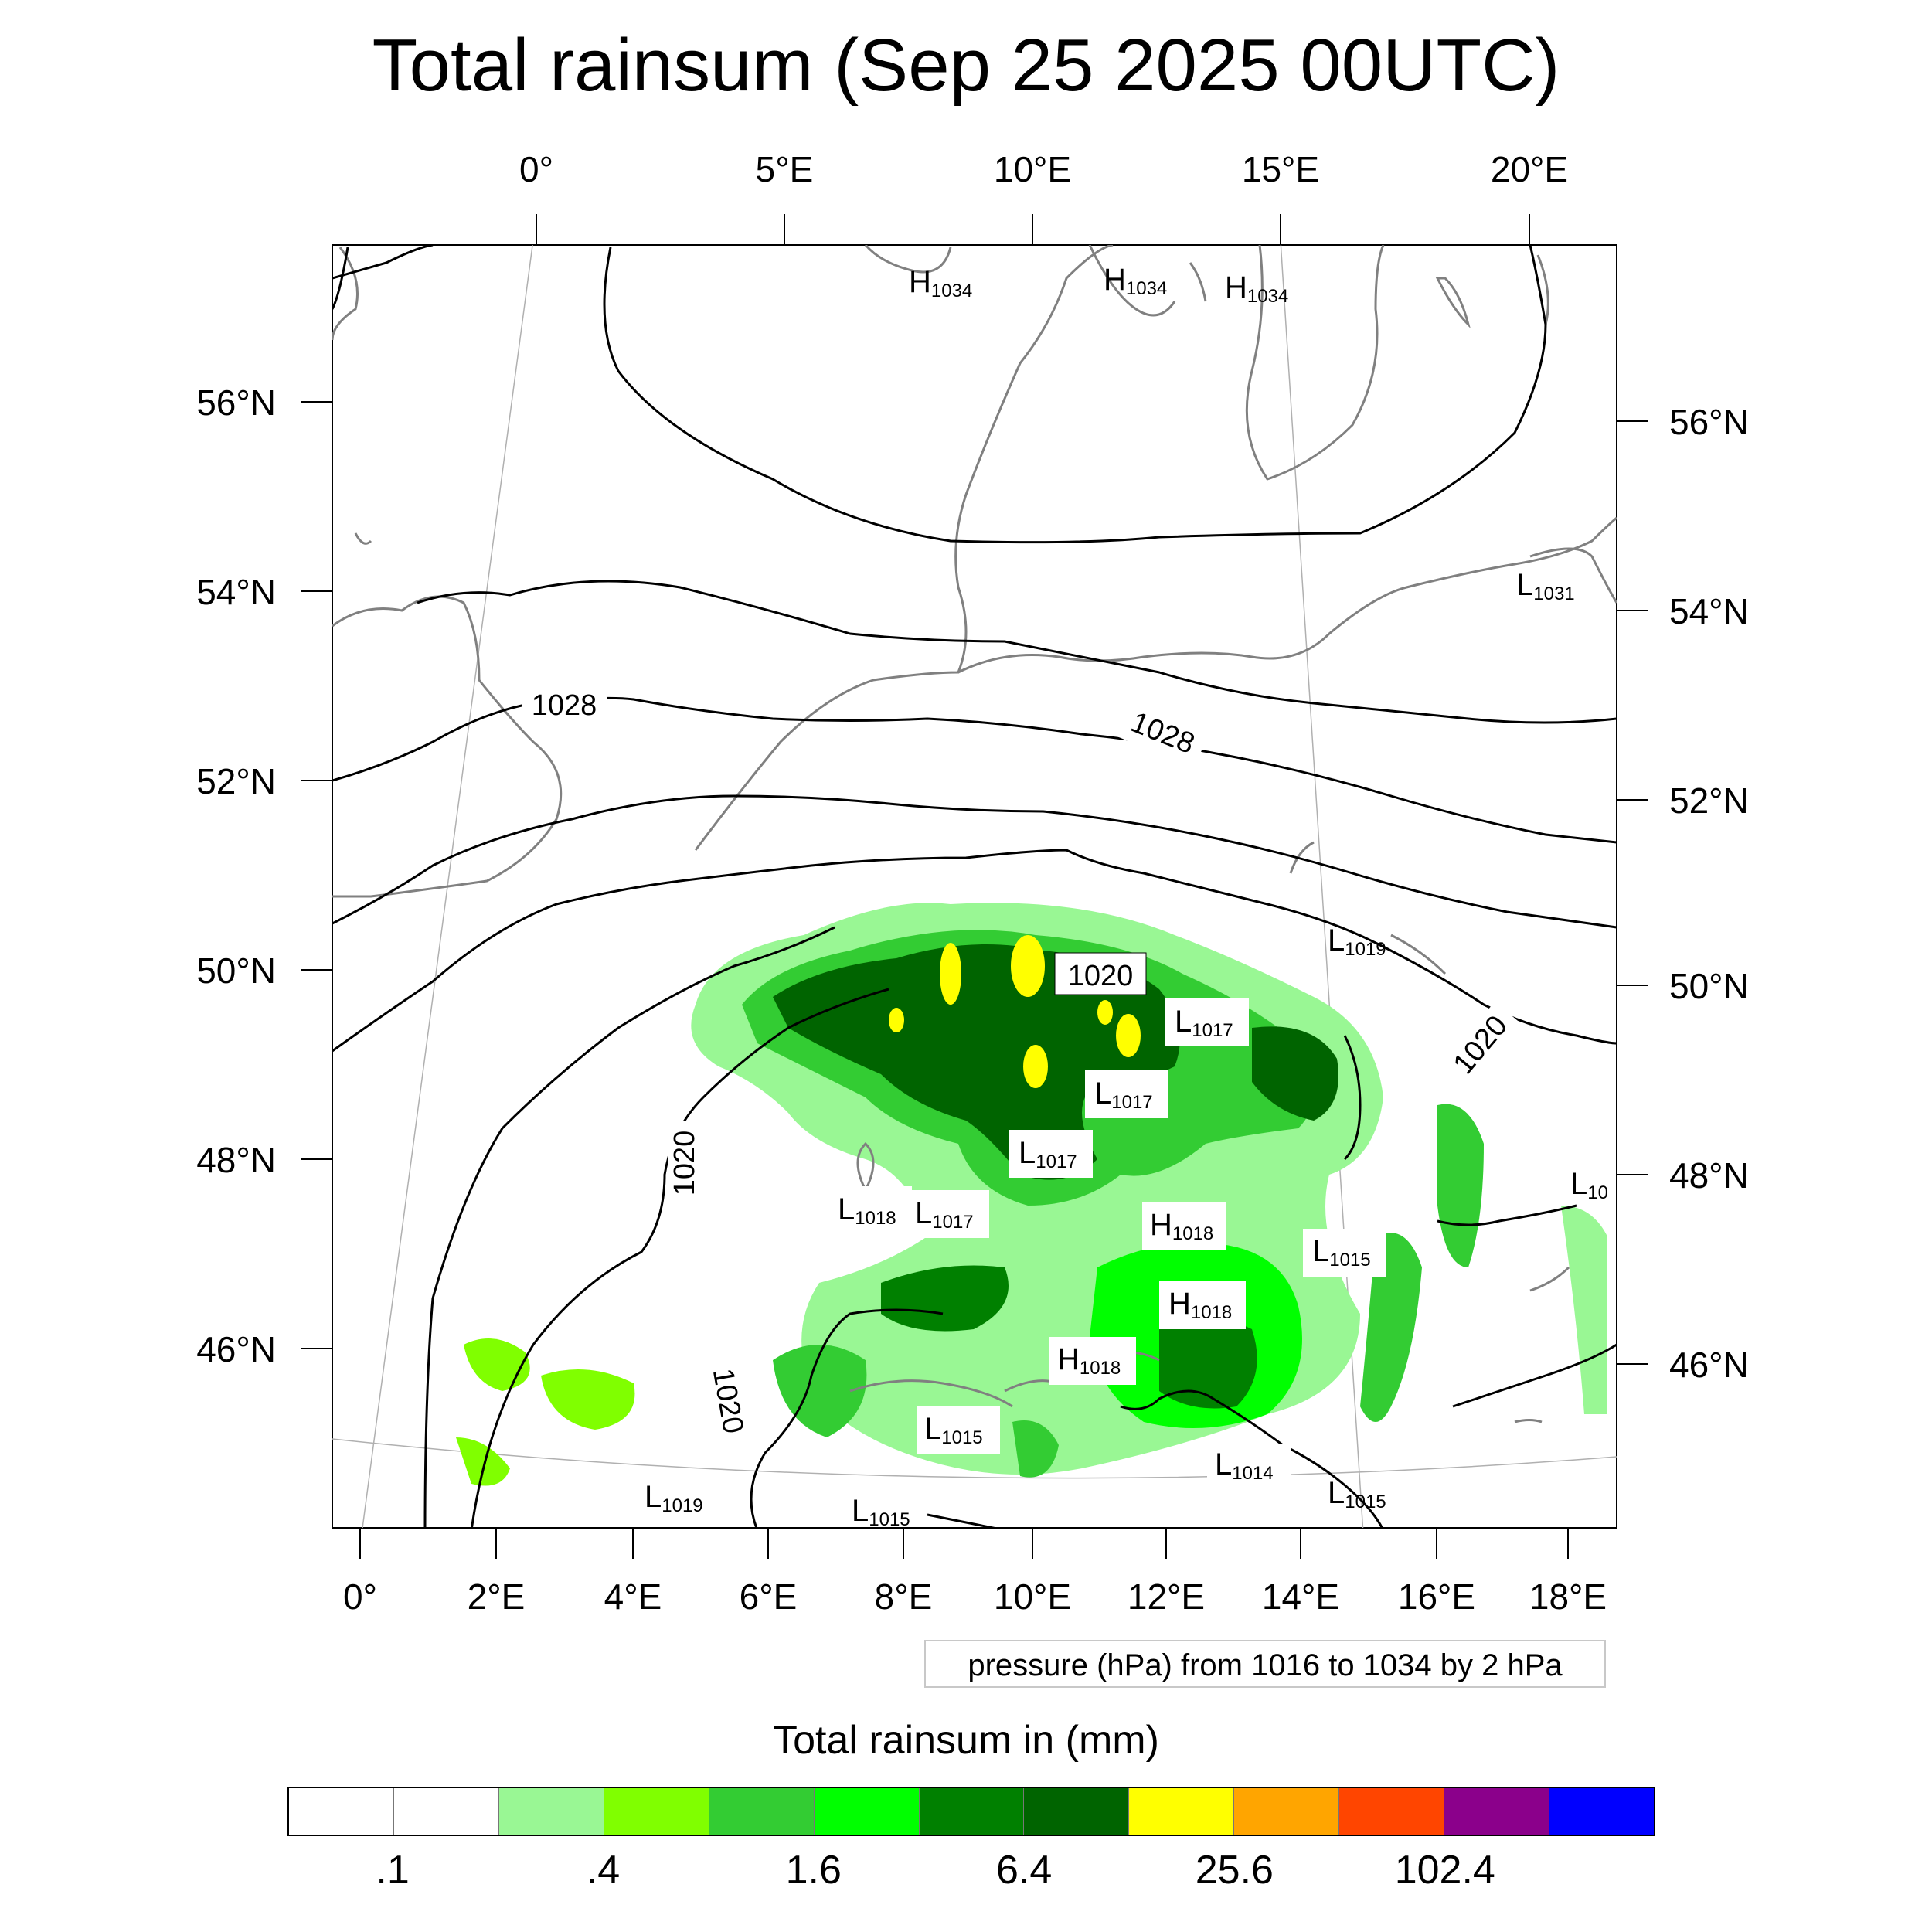  Describe the element at coordinates (1445, 1870) in the screenshot. I see `colorbar-label: 102.4` at that location.